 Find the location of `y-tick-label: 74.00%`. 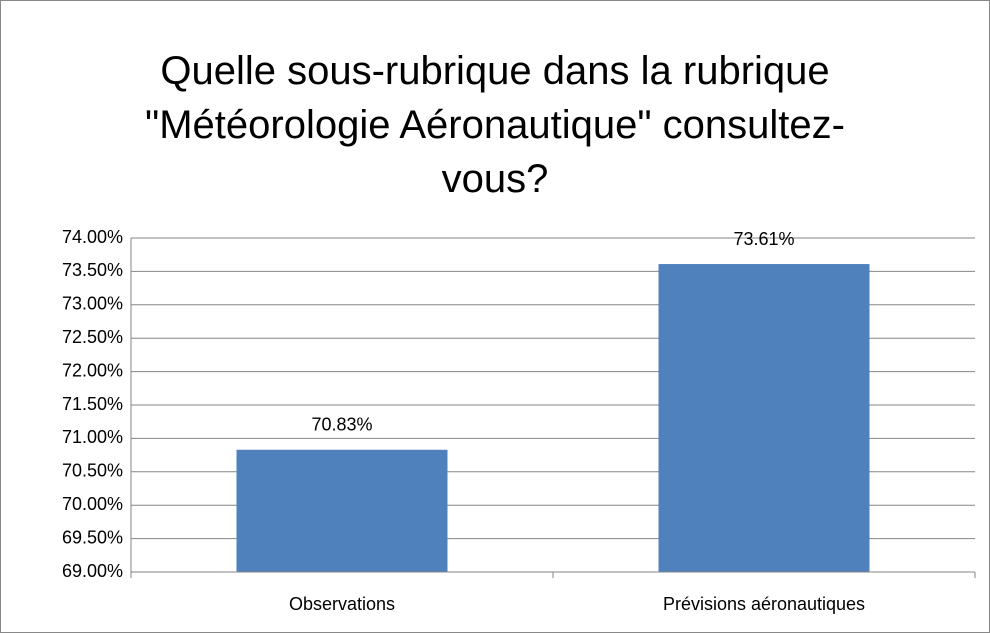

y-tick-label: 74.00% is located at coordinates (92, 237).